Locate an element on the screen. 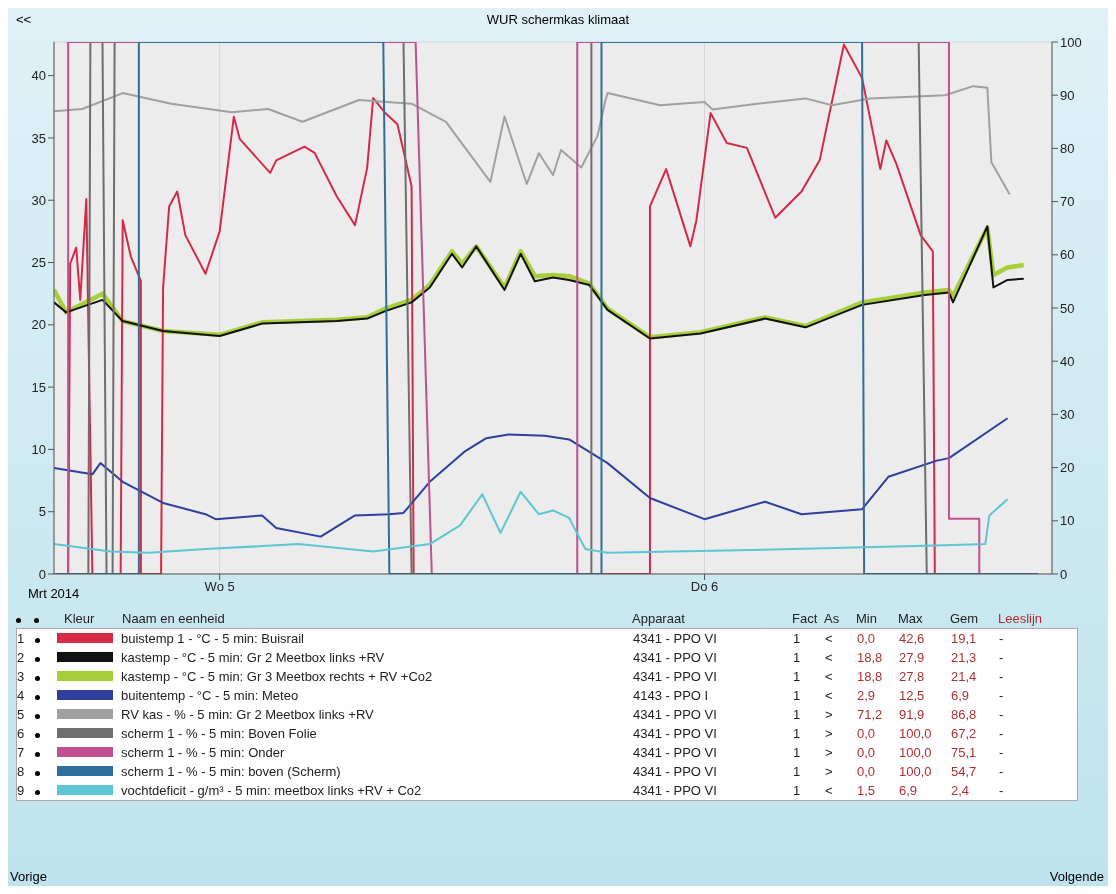  y-tick-label: 35 is located at coordinates (38, 138).